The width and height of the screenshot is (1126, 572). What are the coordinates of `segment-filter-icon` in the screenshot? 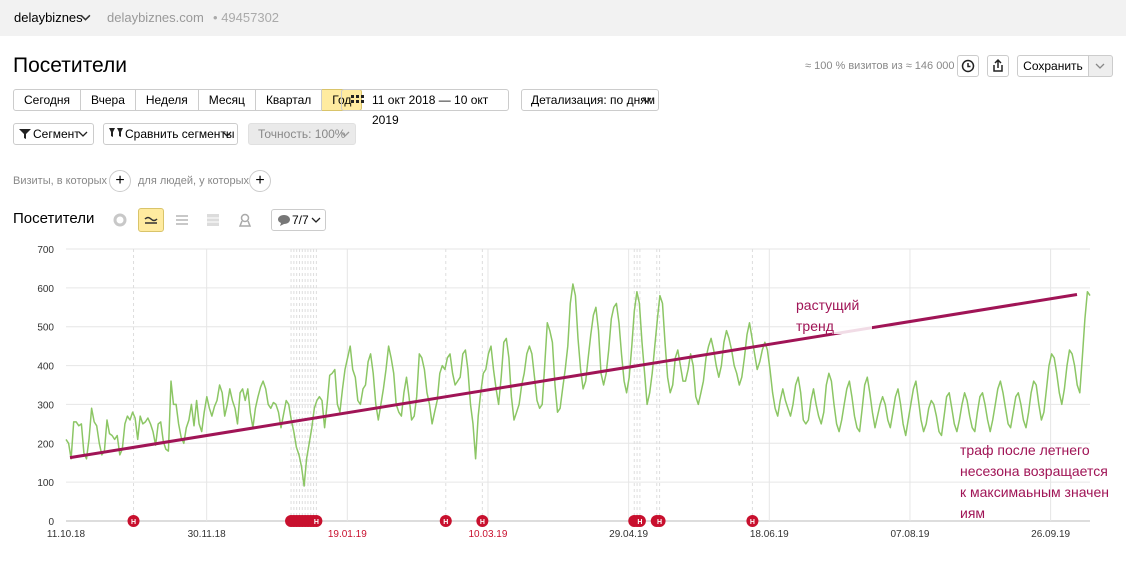 It's located at (25, 134).